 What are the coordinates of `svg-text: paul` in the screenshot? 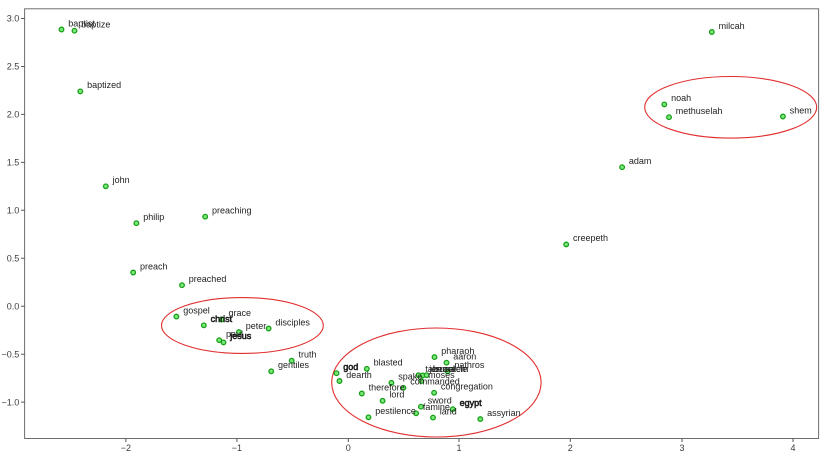 It's located at (234, 334).